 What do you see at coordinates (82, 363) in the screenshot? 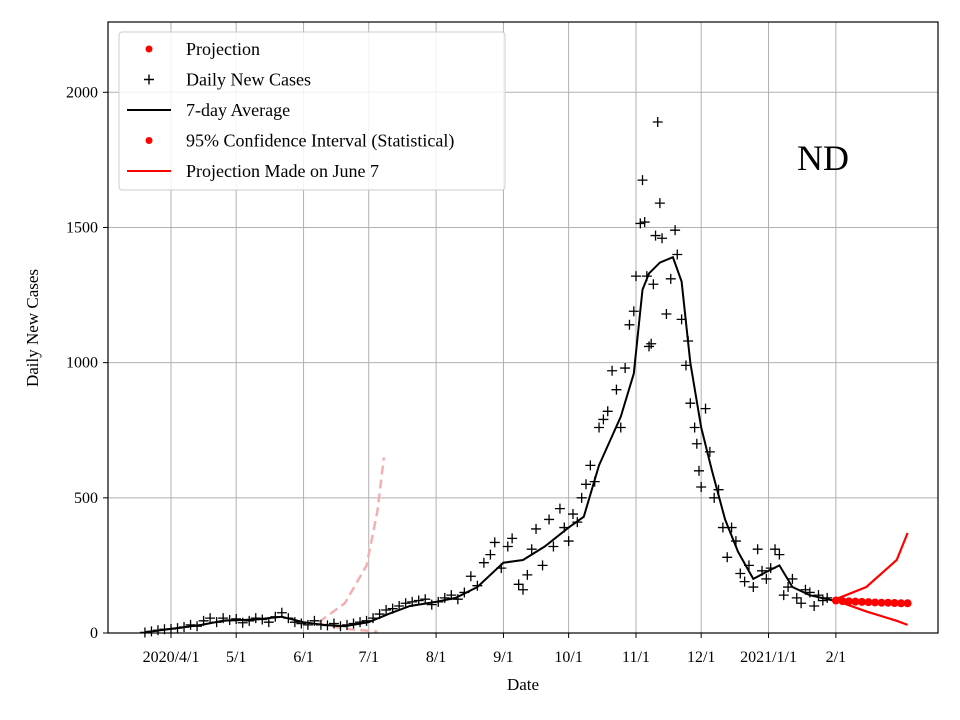
I see `y-tick-label: 1000` at bounding box center [82, 363].